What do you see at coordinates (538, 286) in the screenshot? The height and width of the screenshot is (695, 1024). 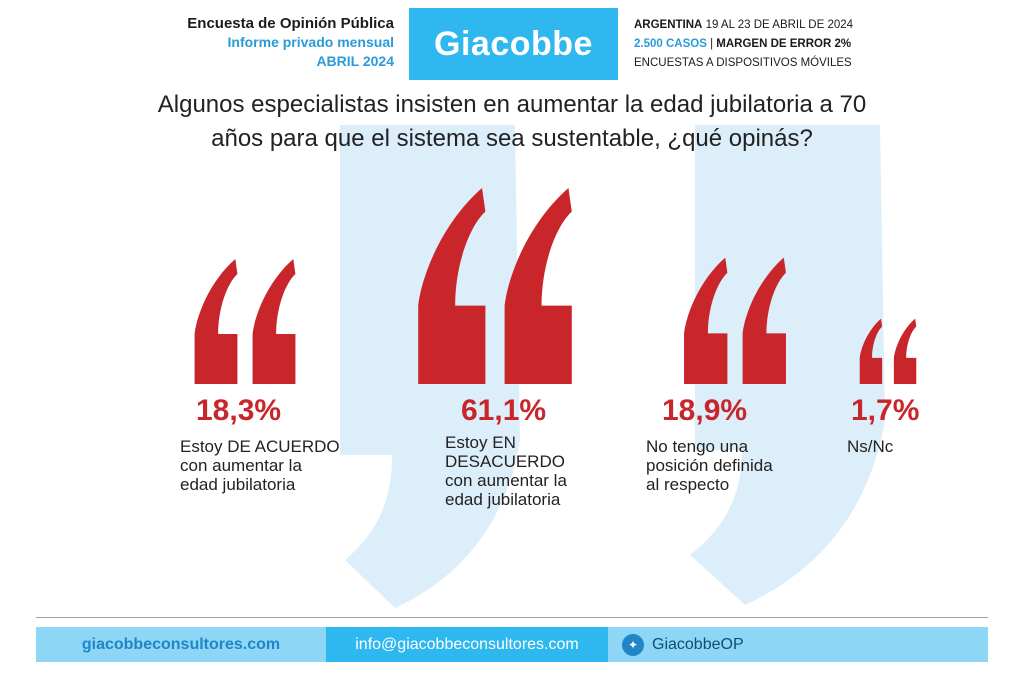 I see `quote-mark-2-right` at bounding box center [538, 286].